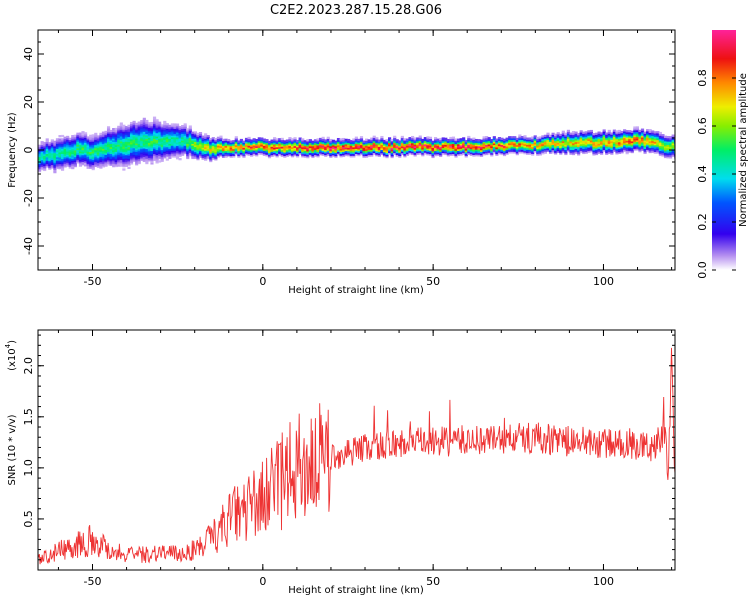  I want to click on colorbar-tick-label: 0.8, so click(702, 78).